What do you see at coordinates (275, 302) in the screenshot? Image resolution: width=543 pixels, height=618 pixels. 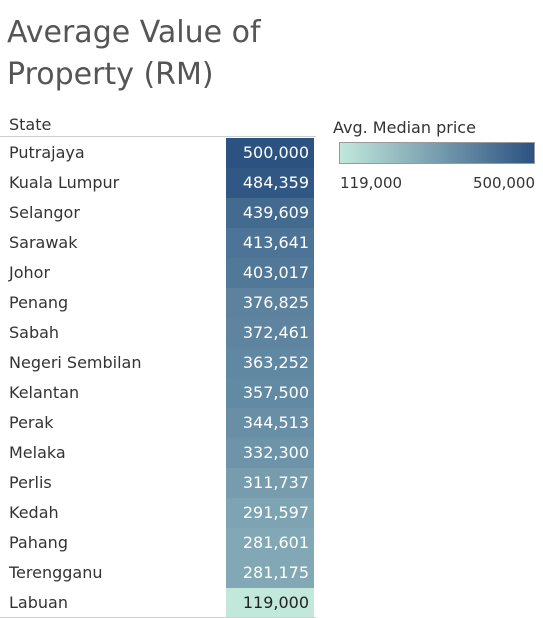 I see `cell-value-label: 376,825` at bounding box center [275, 302].